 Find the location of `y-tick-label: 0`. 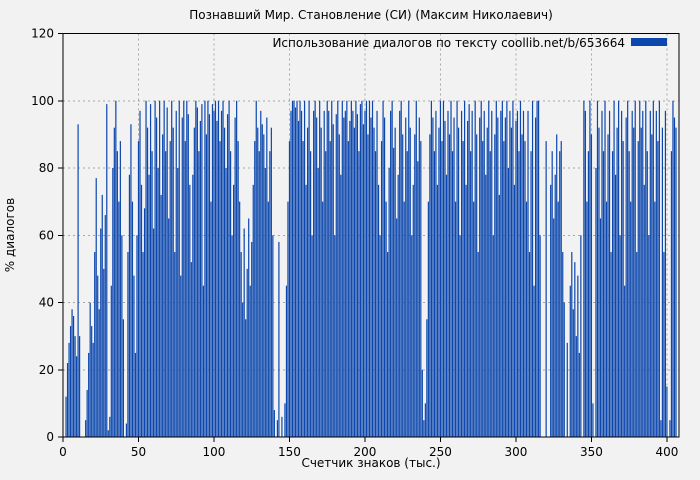

y-tick-label: 0 is located at coordinates (50, 437).